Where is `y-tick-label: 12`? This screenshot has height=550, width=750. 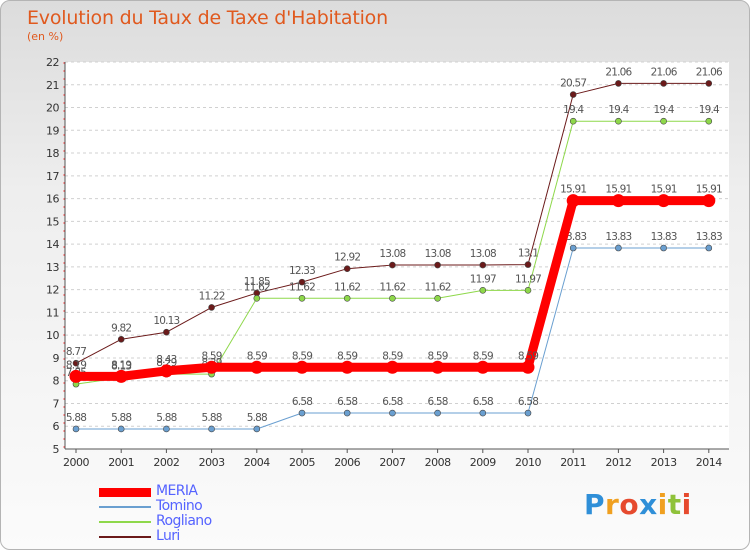 y-tick-label: 12 is located at coordinates (52, 290).